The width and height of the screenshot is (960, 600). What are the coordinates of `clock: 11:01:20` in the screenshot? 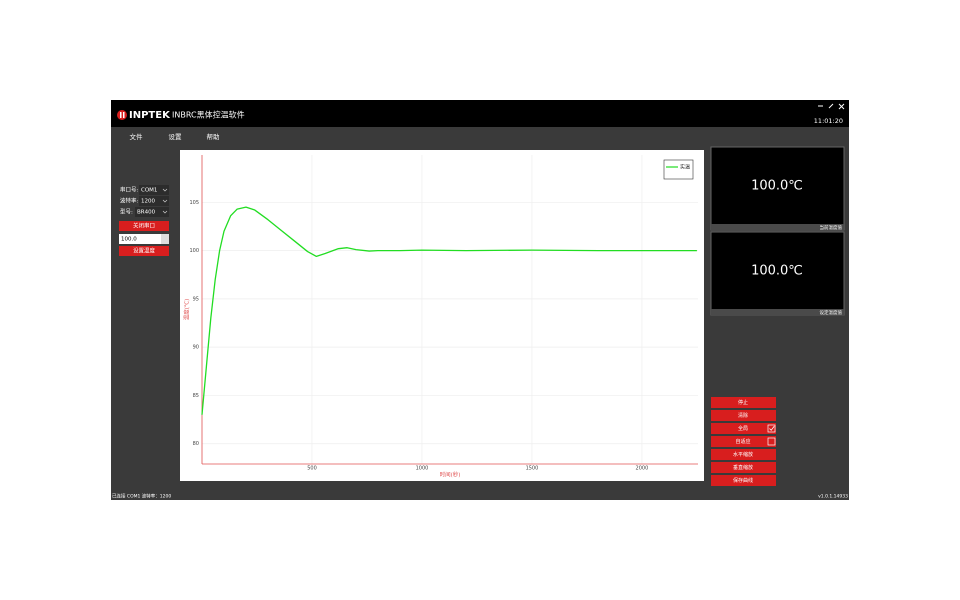 It's located at (828, 121).